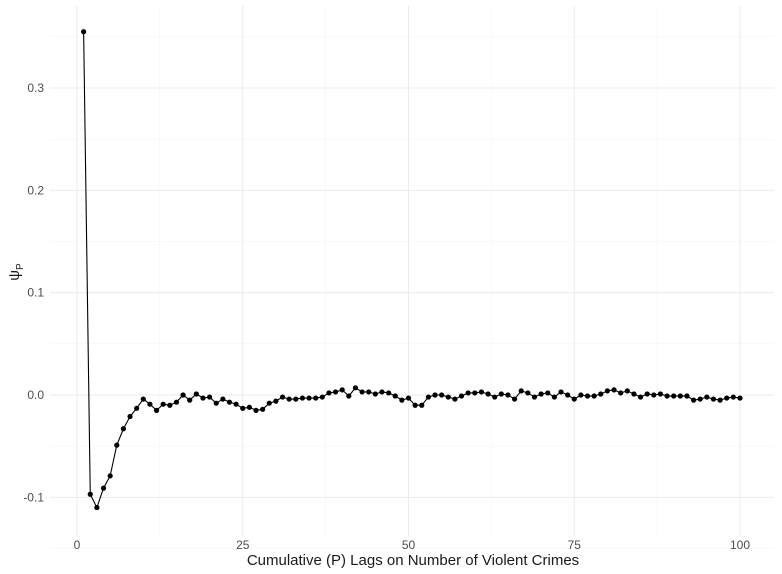 The height and width of the screenshot is (574, 782). I want to click on y-tick-label: 0.3, so click(35, 88).